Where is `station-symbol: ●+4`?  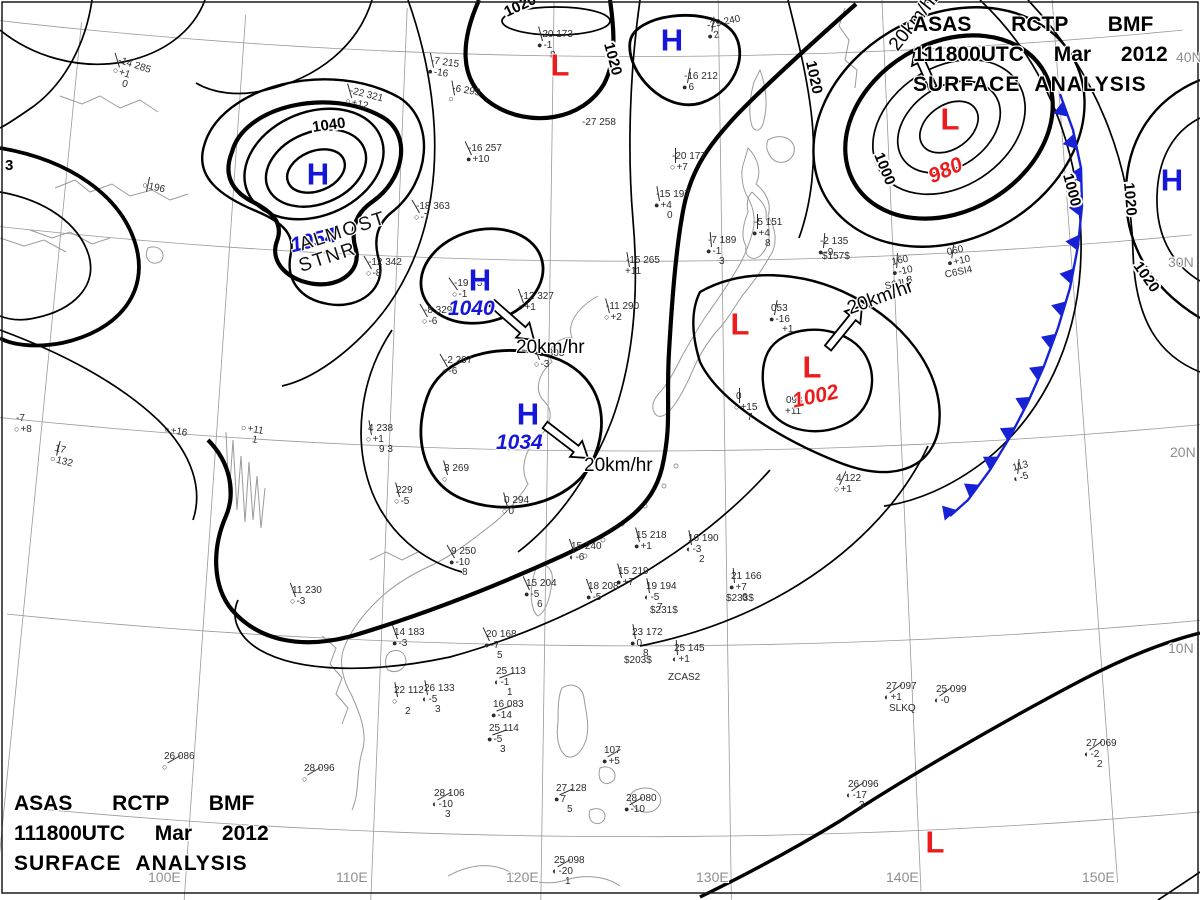 station-symbol: ●+4 is located at coordinates (663, 205).